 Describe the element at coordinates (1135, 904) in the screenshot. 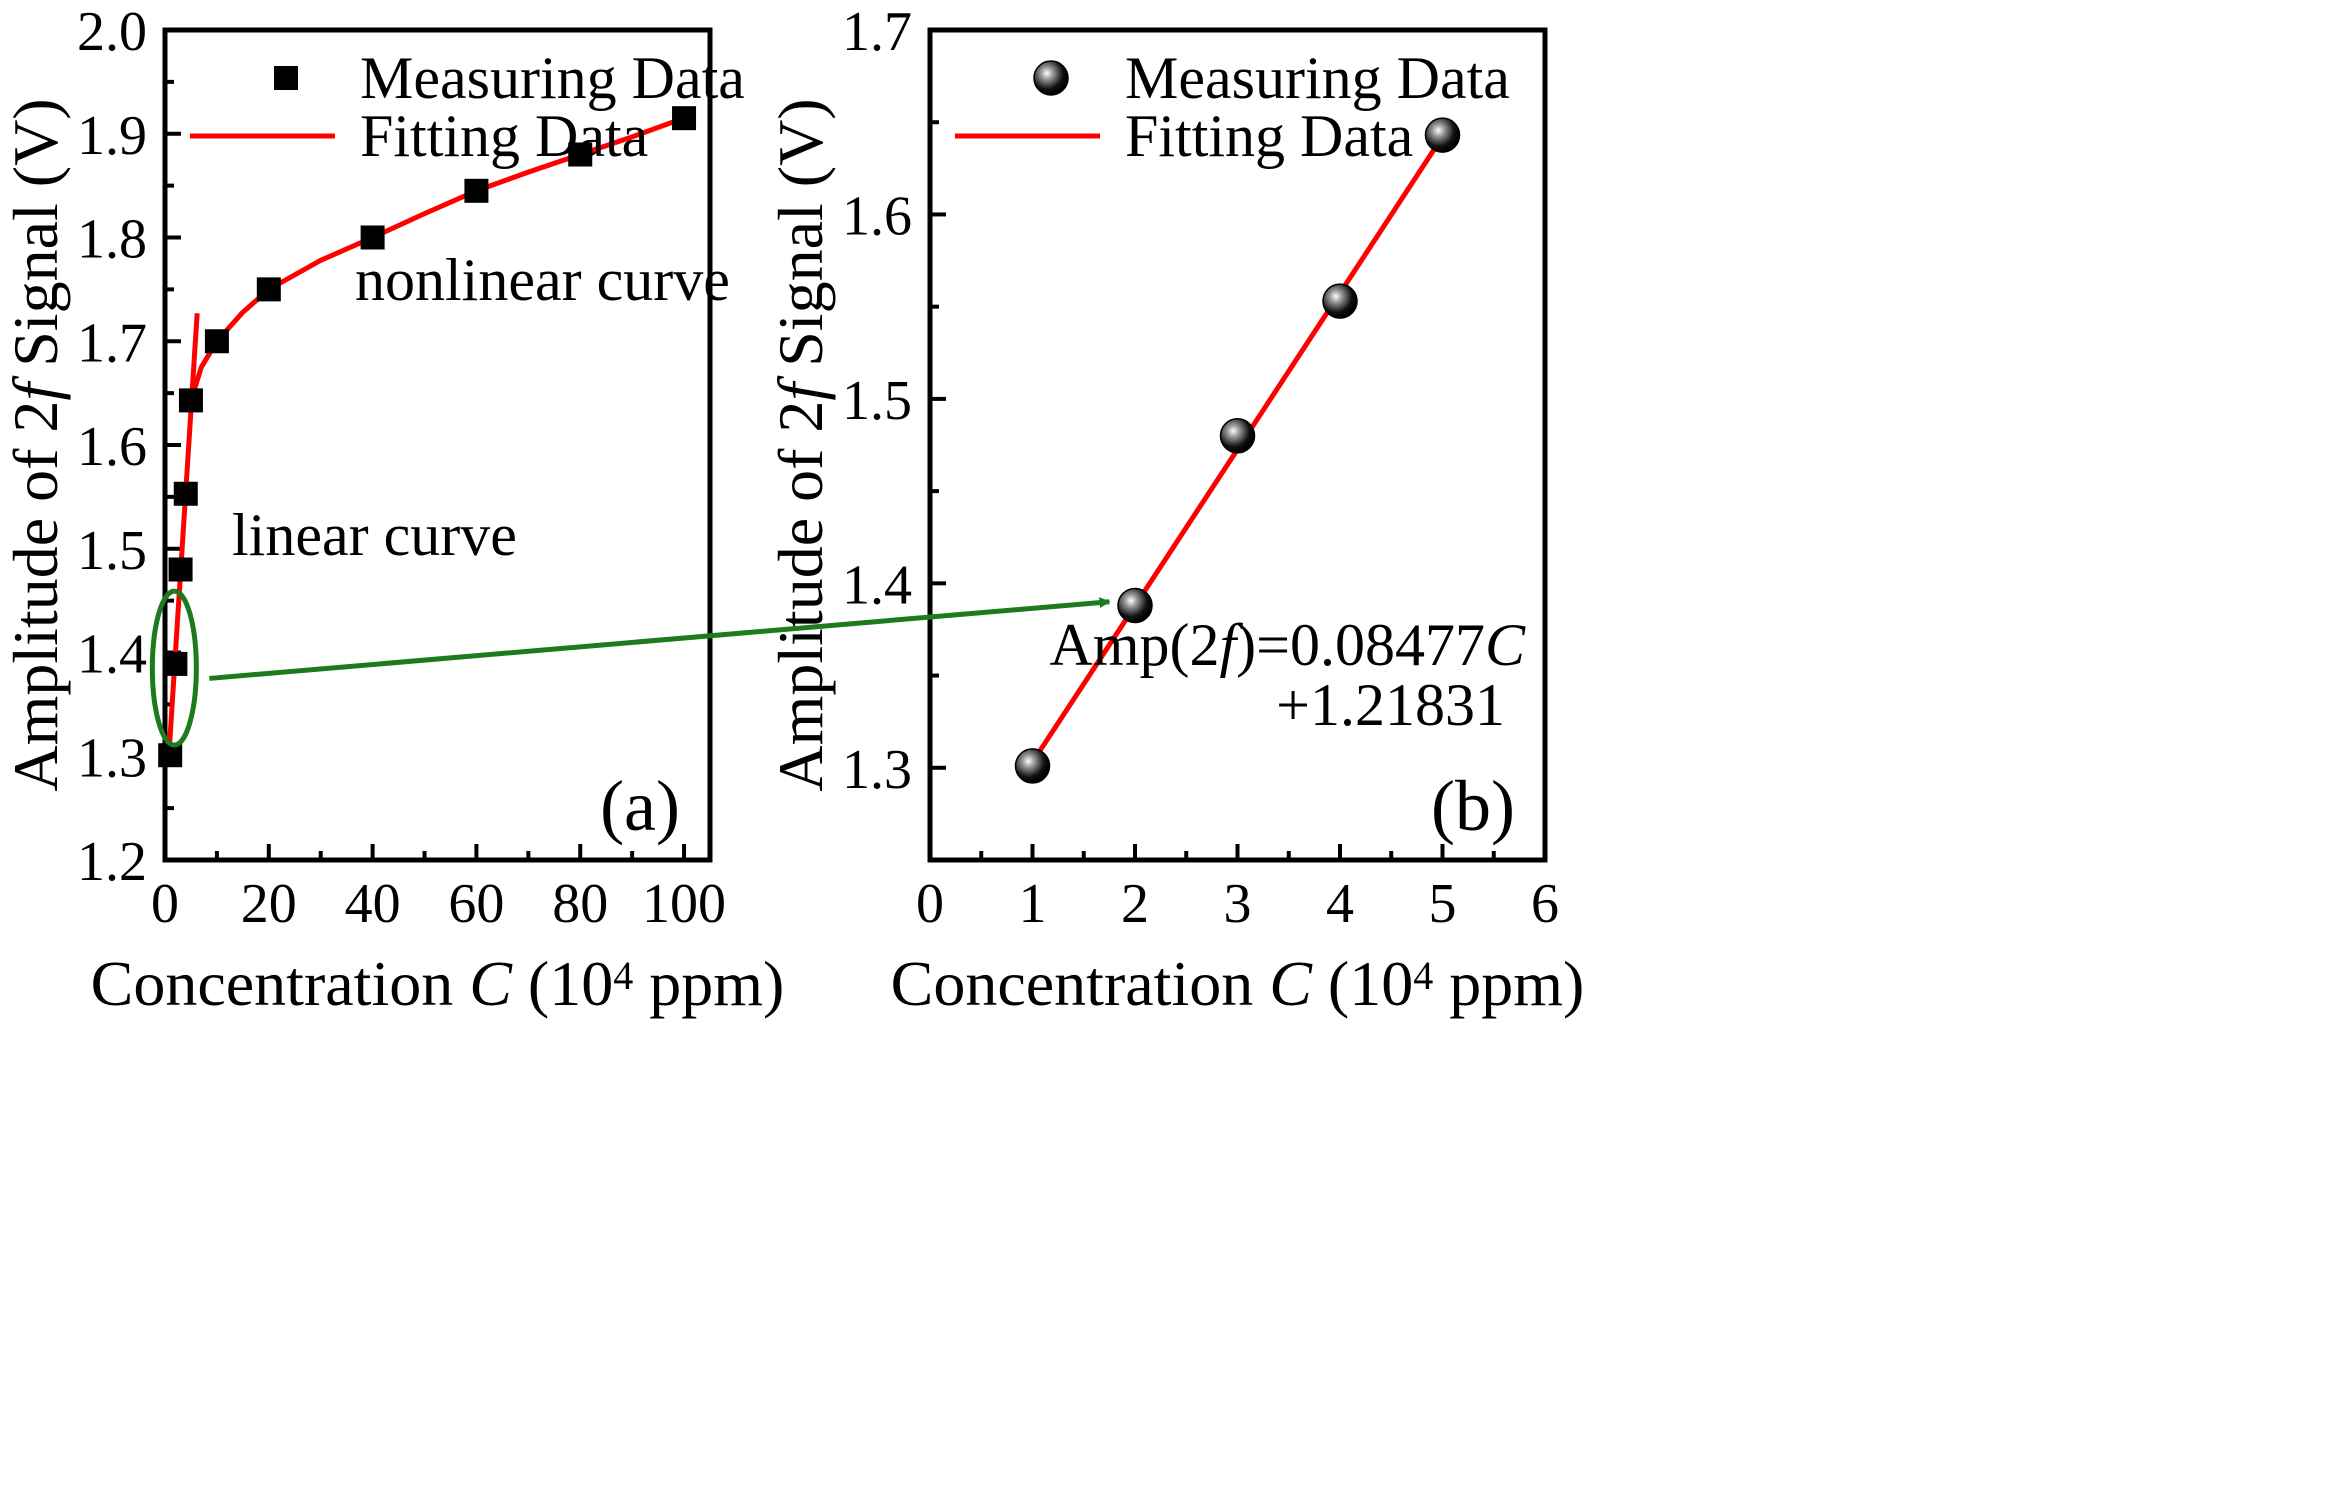

I see `x-tick-label: 2` at that location.